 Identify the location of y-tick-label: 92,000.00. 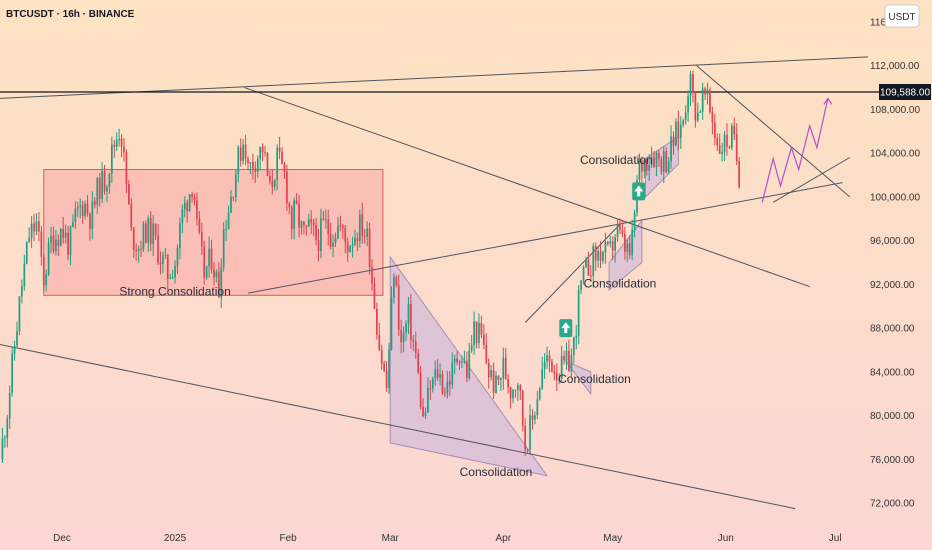
(892, 285).